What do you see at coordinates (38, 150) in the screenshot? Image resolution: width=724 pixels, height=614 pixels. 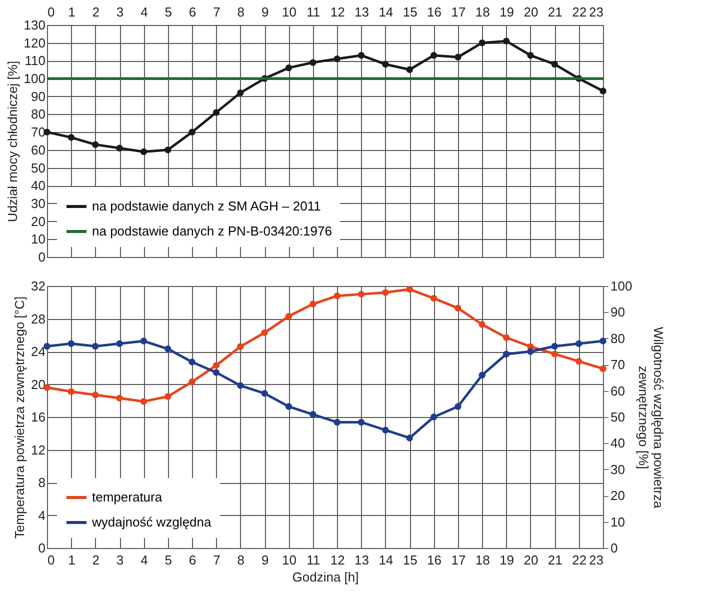 I see `y-tick-label: 60` at bounding box center [38, 150].